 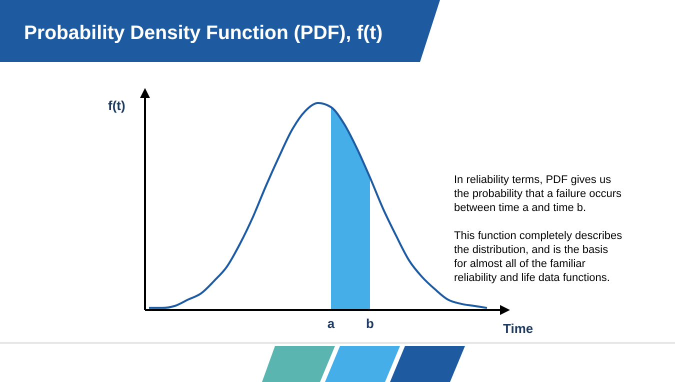 I want to click on annotation: In reliability terms, PDF gives us the probability that a failure occurs between time a and time b., so click(x=538, y=194).